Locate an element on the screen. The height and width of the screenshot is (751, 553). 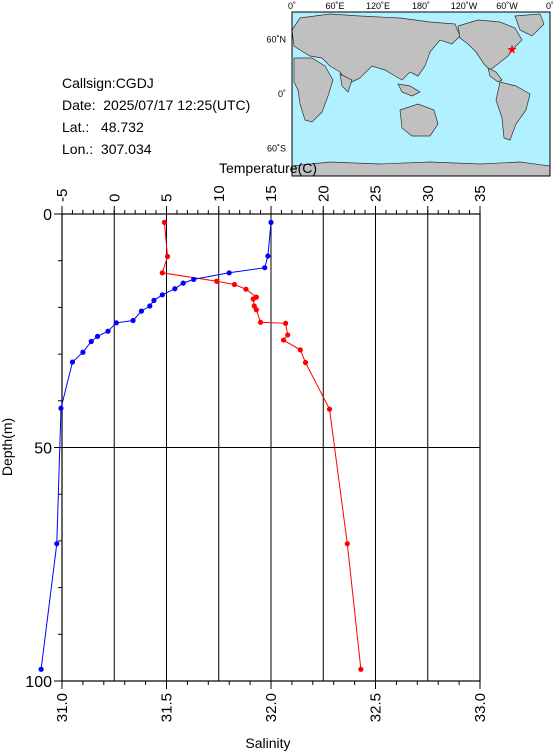
temperature-tick-label: 10 is located at coordinates (219, 193).